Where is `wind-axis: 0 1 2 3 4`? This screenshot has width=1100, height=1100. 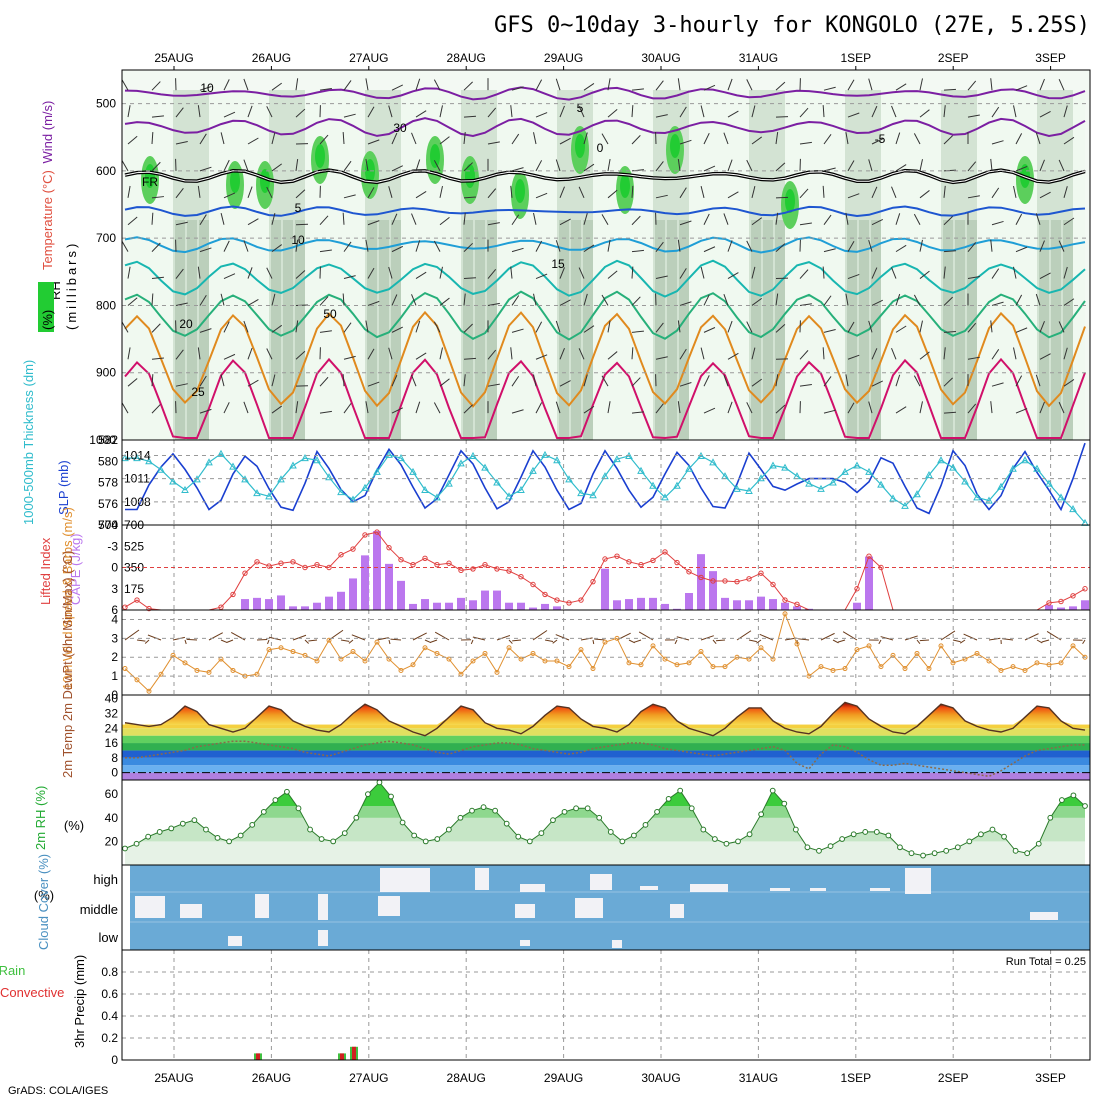 wind-axis: 0 1 2 3 4 is located at coordinates (600, 657).